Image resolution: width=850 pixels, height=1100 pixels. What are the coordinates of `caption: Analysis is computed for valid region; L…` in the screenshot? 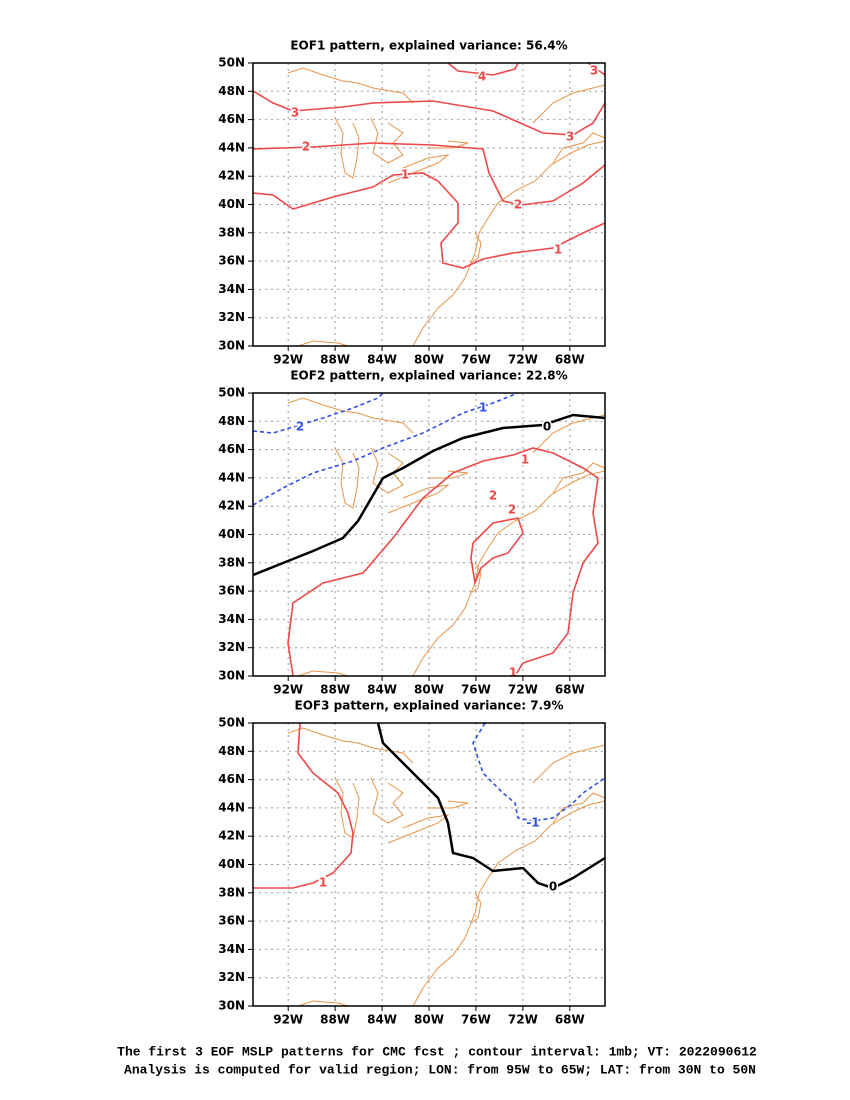 It's located at (440, 1069).